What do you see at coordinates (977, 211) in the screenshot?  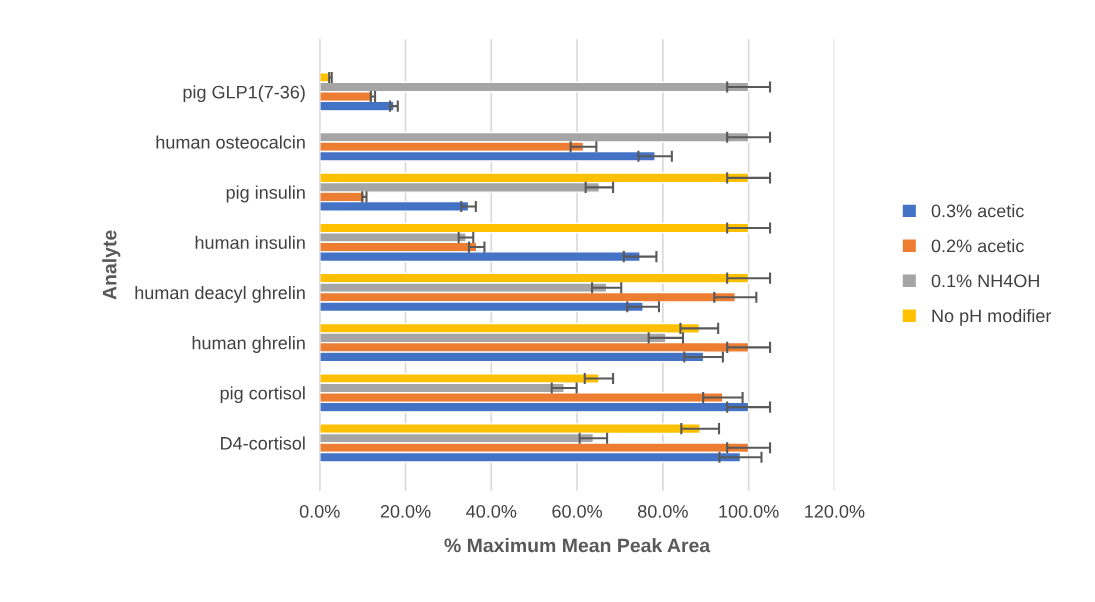 I see `legend-label: 0.3% acetic` at bounding box center [977, 211].